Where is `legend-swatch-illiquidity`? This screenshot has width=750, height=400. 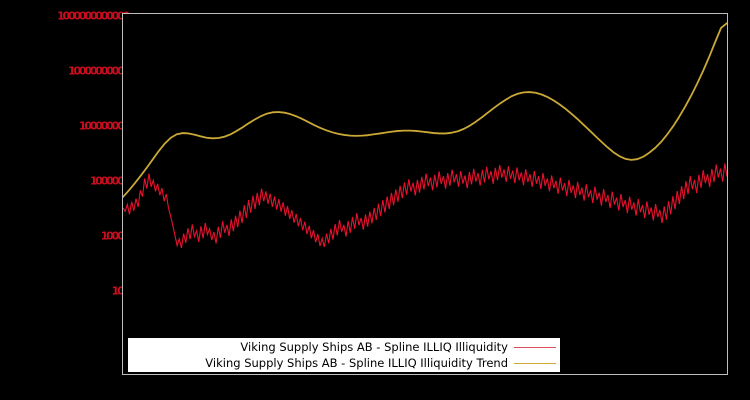 legend-swatch-illiquidity is located at coordinates (535, 347).